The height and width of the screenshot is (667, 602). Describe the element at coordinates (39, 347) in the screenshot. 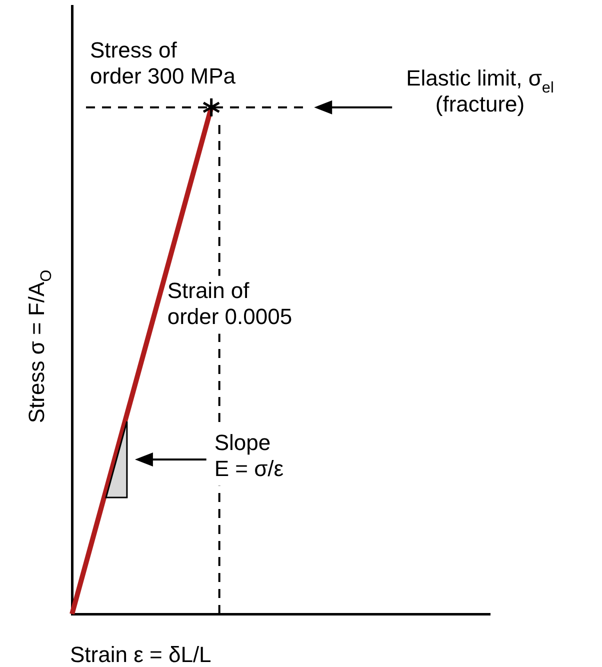

I see `y-axis-title: Stress σ = F/AO` at that location.